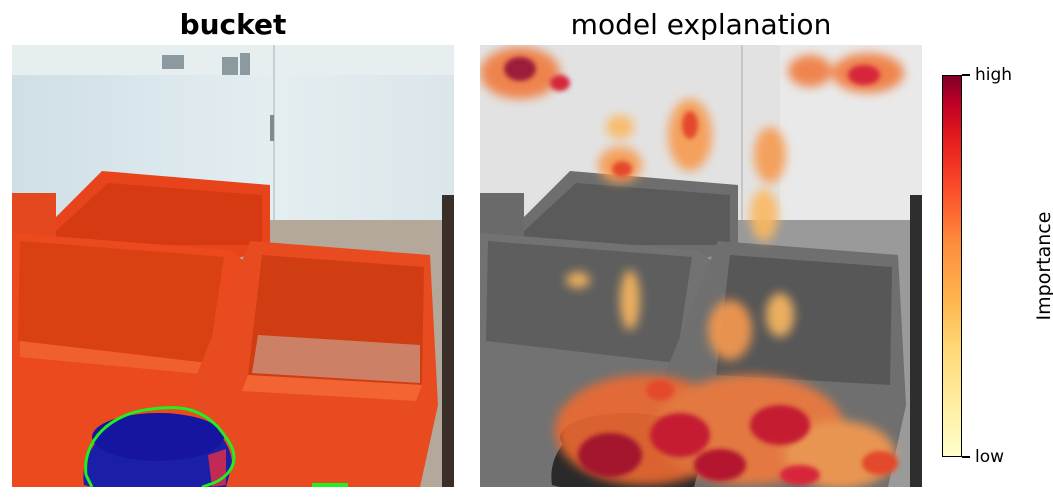  I want to click on colorbar-tick-low, so click(966, 457).